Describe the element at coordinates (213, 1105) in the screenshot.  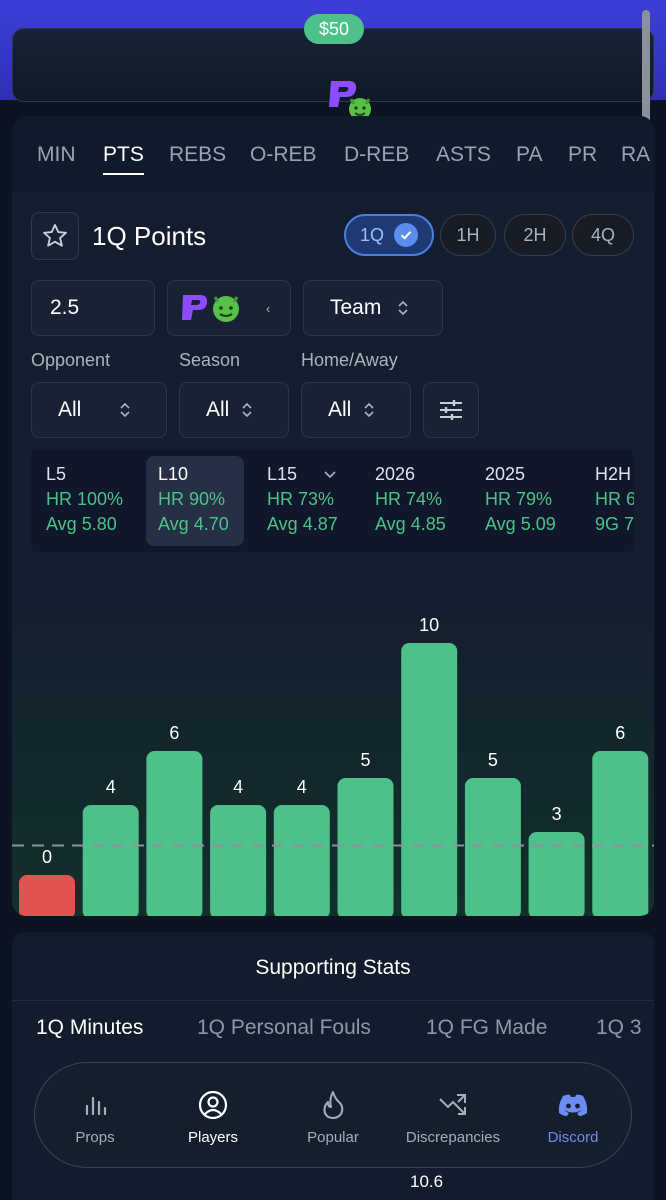
I see `user-circle-icon` at that location.